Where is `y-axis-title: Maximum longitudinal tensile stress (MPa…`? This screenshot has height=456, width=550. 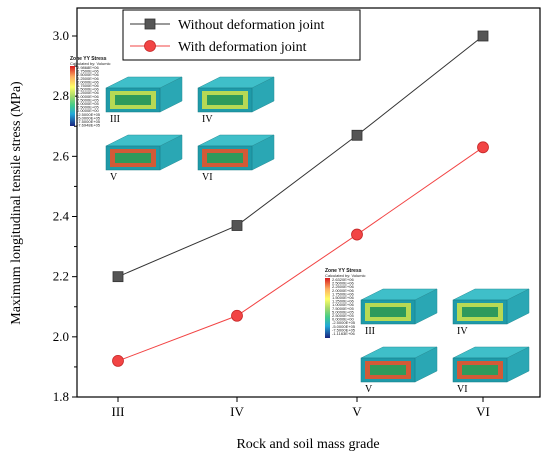
y-axis-title: Maximum longitudinal tensile stress (MPa… is located at coordinates (16, 203).